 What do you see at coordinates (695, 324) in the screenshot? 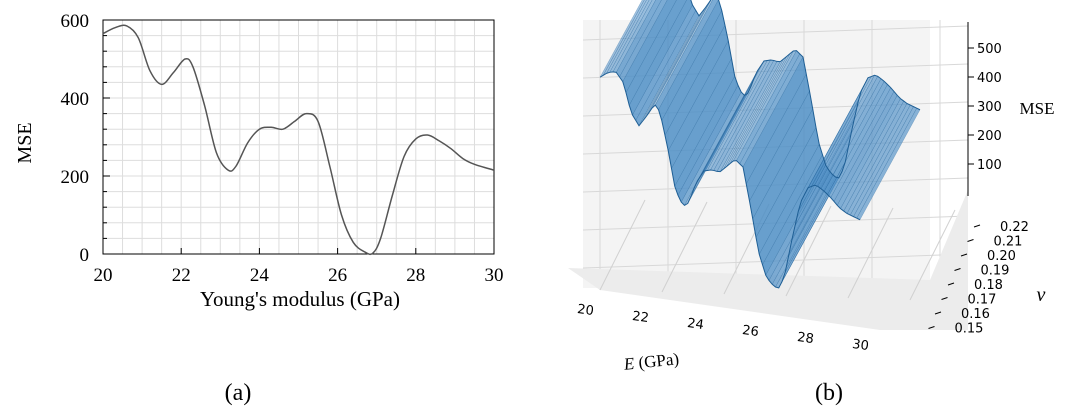
I see `e-tick-label: 24` at bounding box center [695, 324].